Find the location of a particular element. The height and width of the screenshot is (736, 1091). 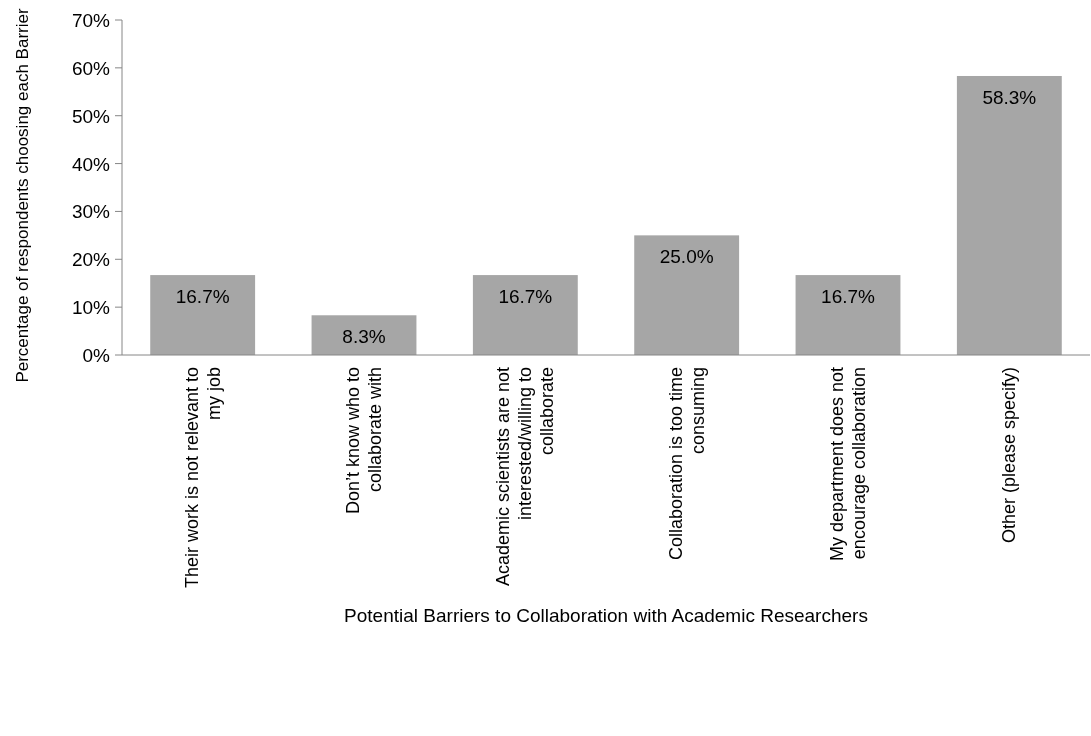

y-tick-label: 0% is located at coordinates (96, 355).